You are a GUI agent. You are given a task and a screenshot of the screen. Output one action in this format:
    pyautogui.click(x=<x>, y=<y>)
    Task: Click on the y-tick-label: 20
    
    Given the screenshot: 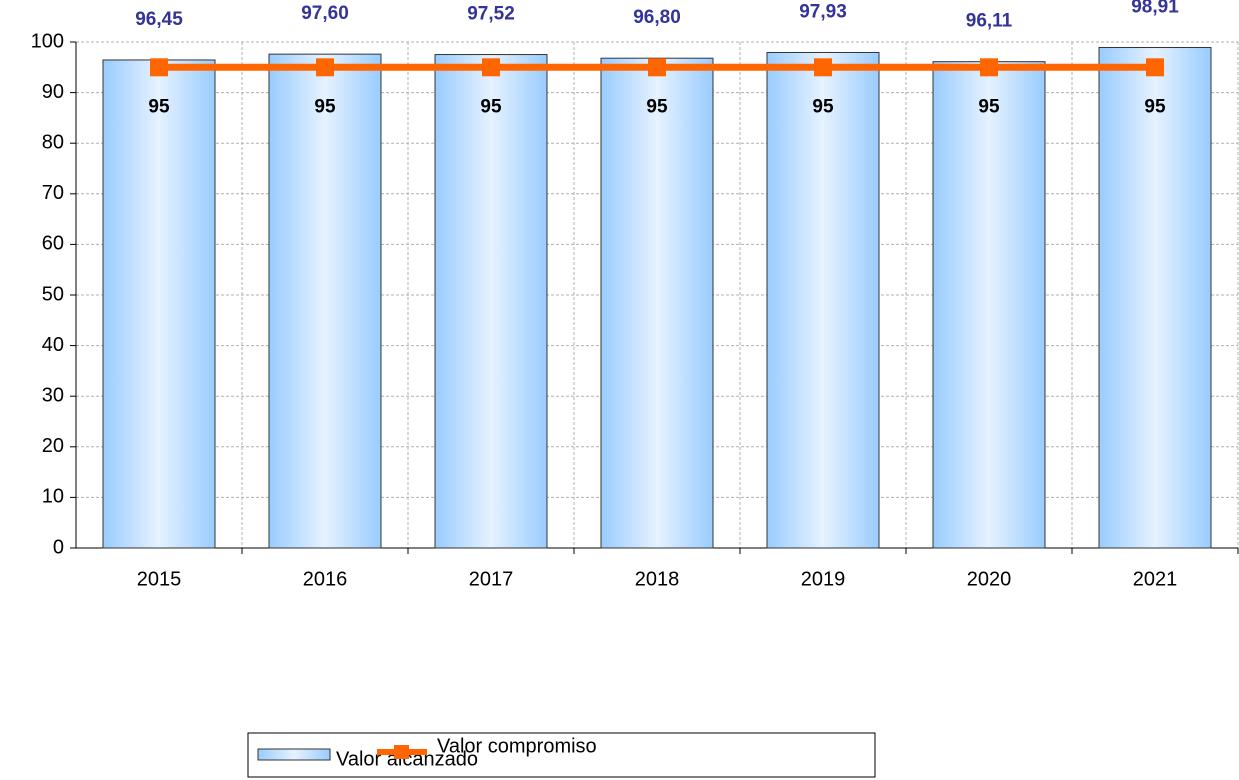 What is the action you would take?
    pyautogui.click(x=53, y=446)
    